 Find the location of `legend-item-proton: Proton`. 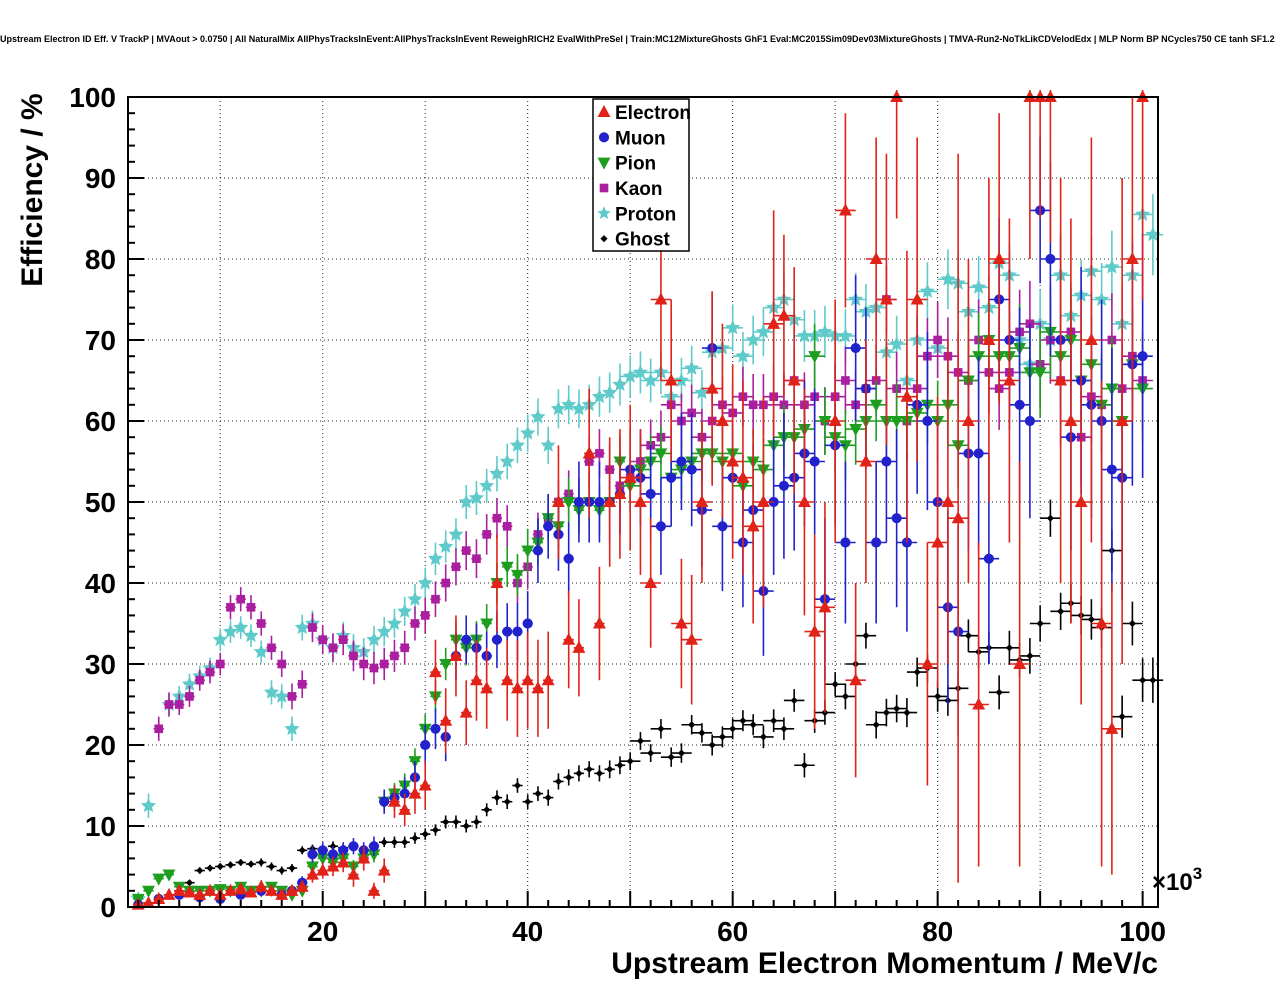

legend-item-proton: Proton is located at coordinates (636, 214).